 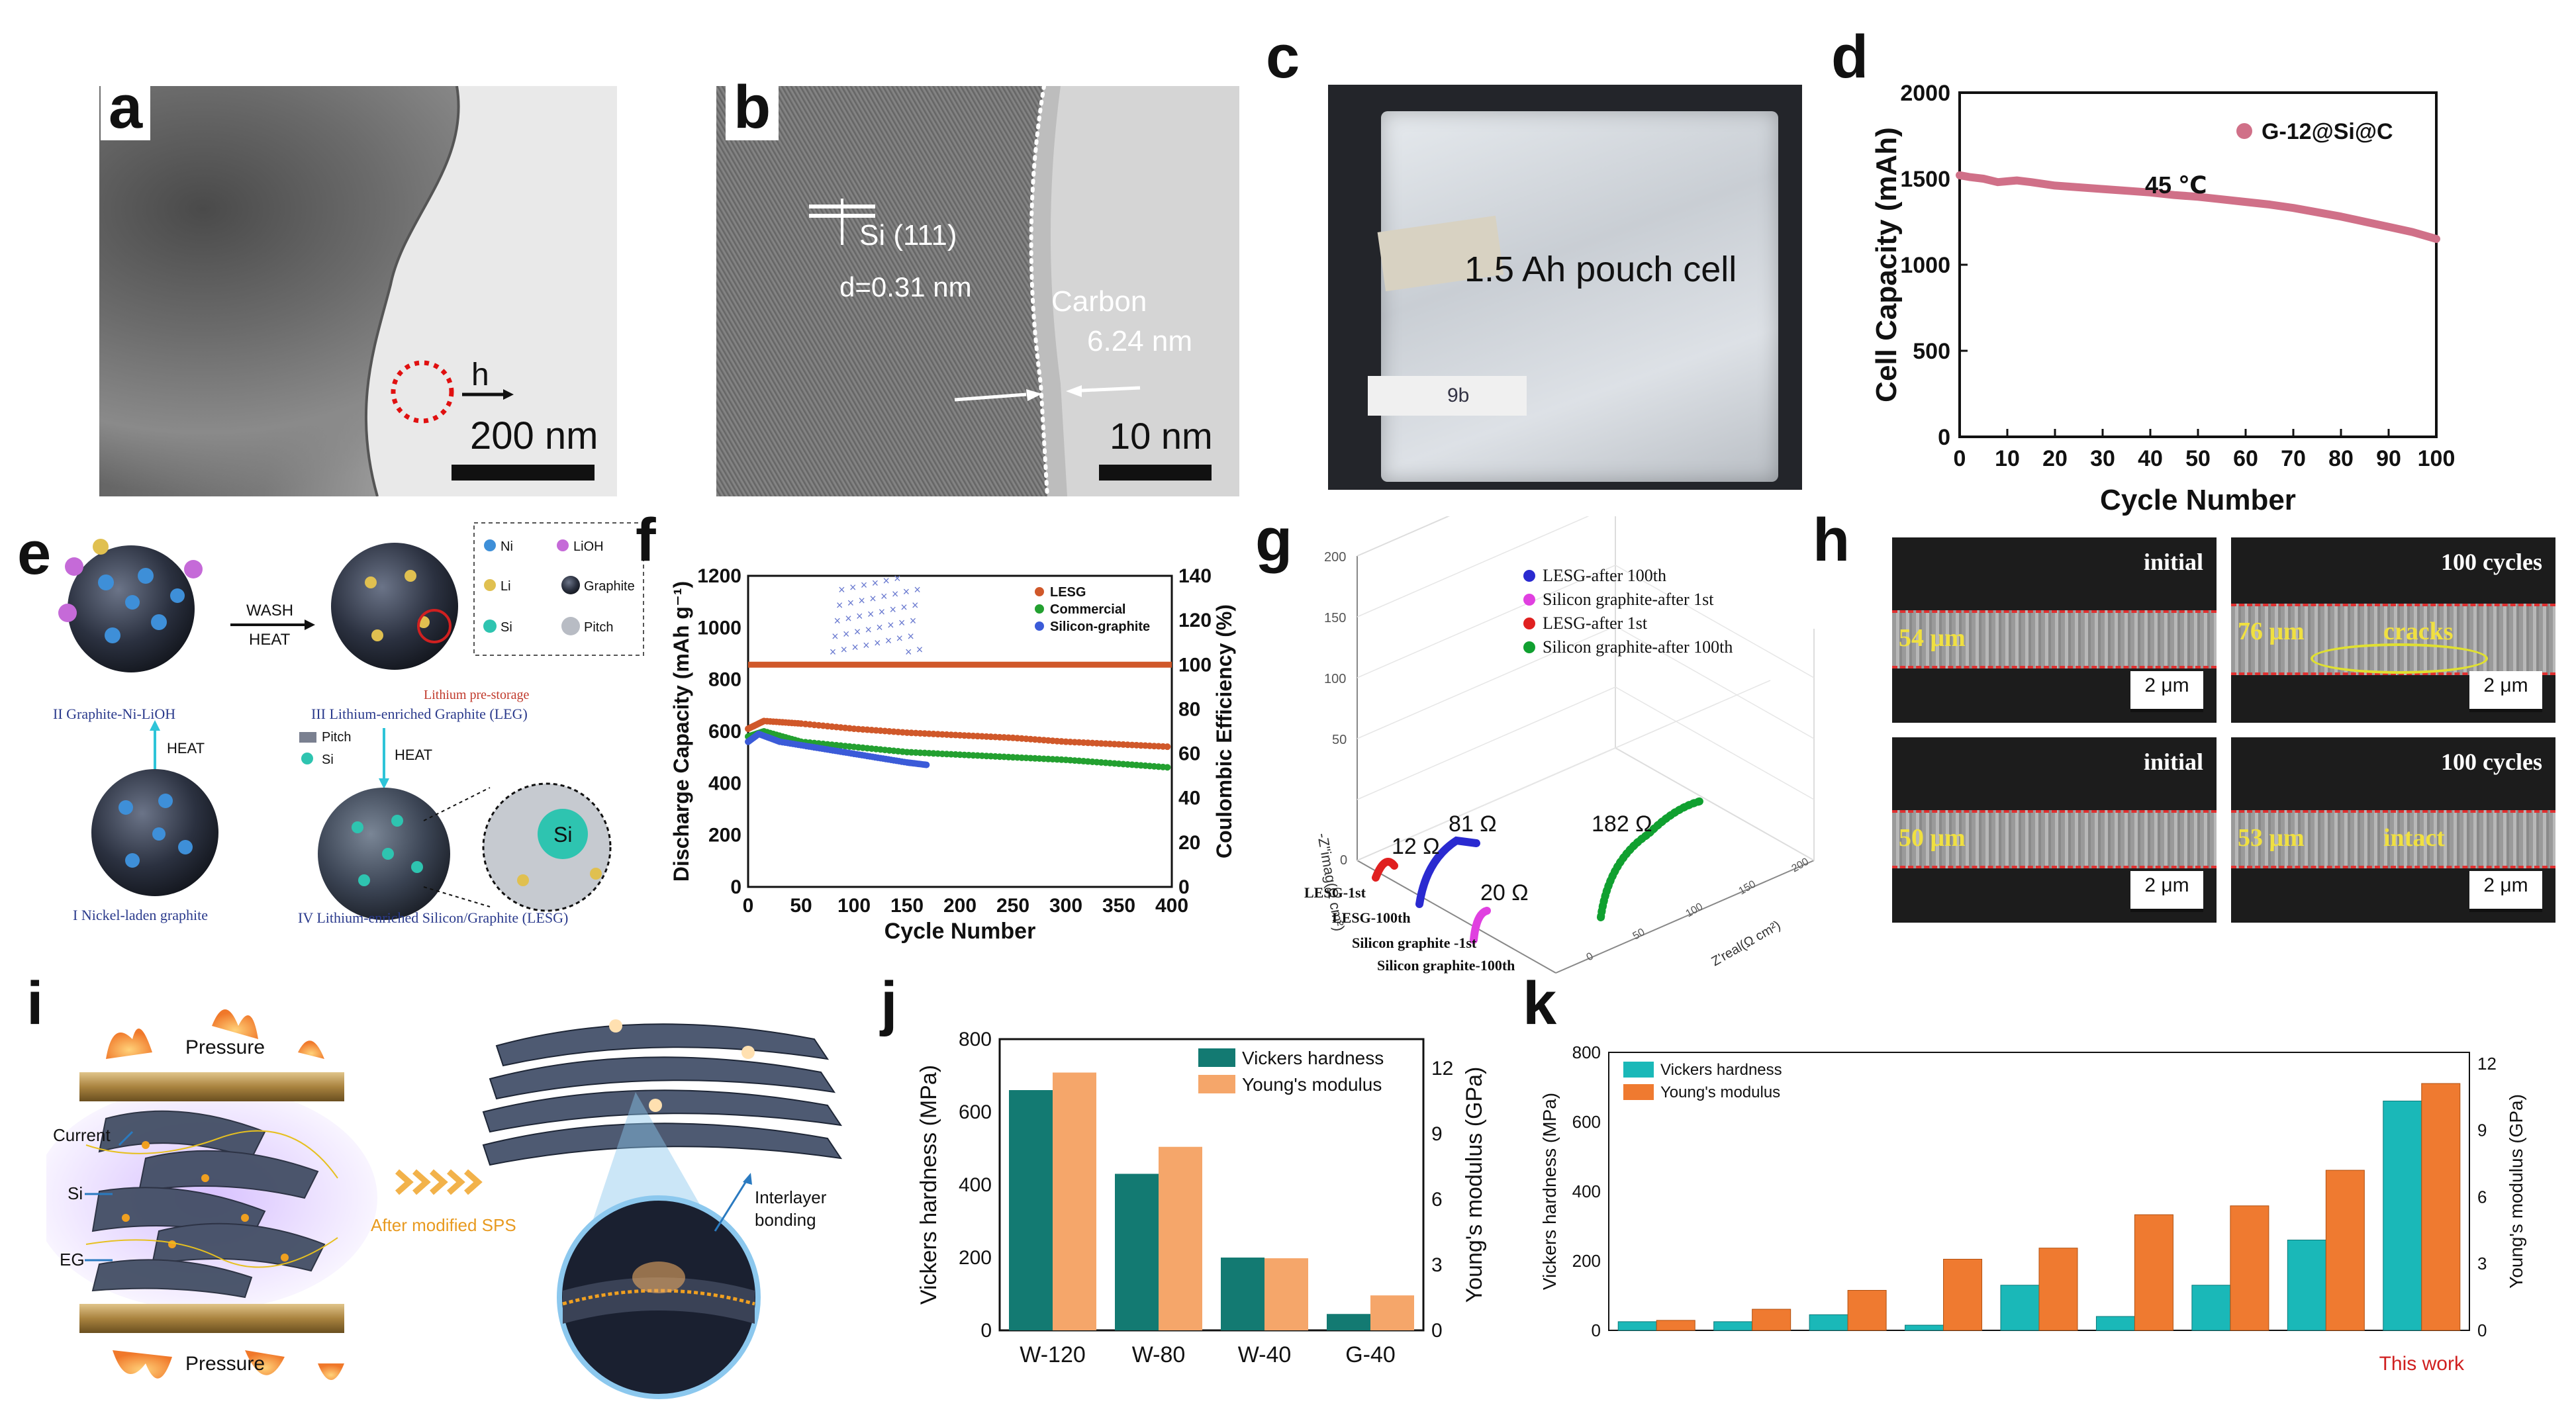 What do you see at coordinates (1586, 1052) in the screenshot?
I see `chart-k-ytick-label: 800` at bounding box center [1586, 1052].